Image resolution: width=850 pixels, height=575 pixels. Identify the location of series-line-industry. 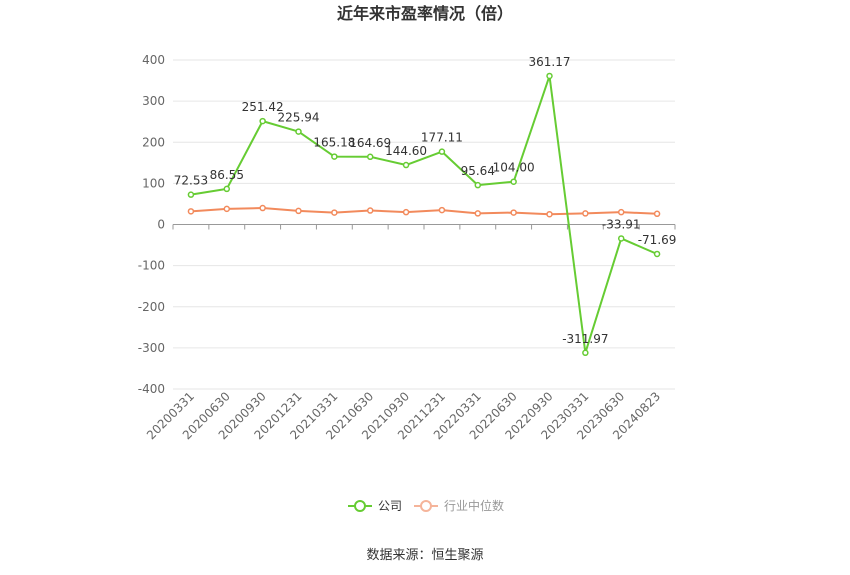
(424, 211).